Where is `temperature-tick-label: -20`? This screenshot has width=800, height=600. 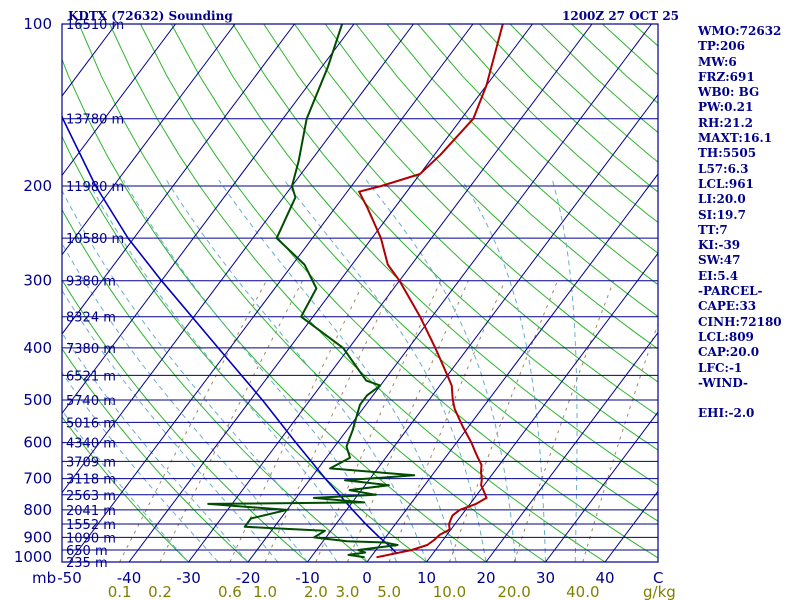 temperature-tick-label: -20 is located at coordinates (248, 578).